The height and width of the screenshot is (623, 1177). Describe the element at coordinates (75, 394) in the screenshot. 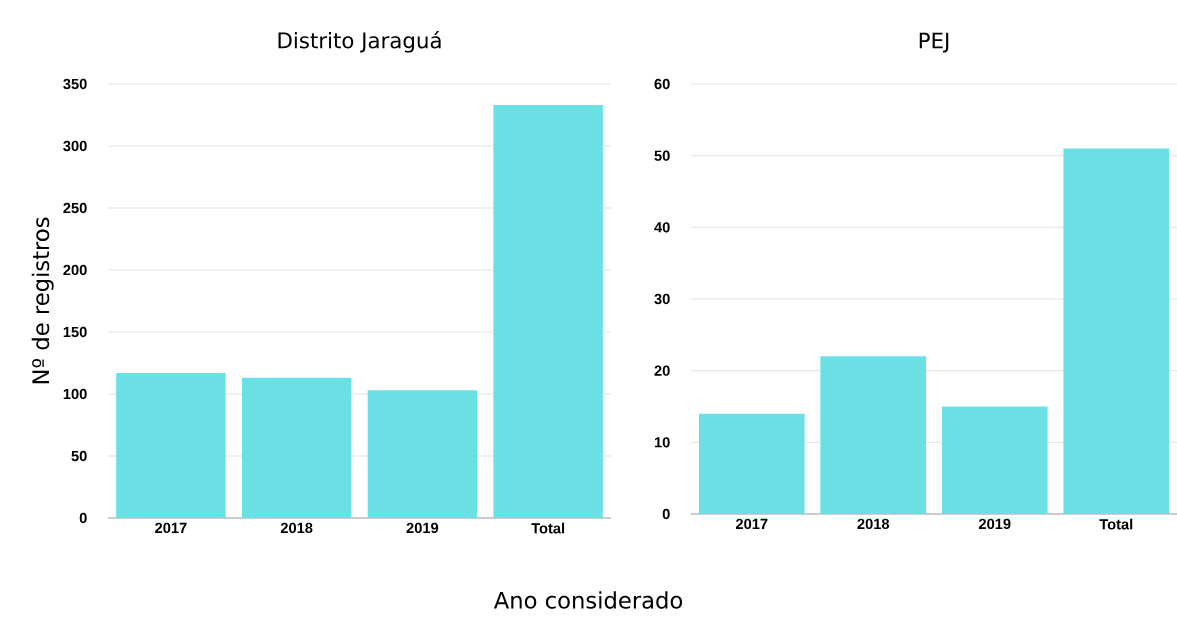

I see `y-tick-label: 100` at that location.